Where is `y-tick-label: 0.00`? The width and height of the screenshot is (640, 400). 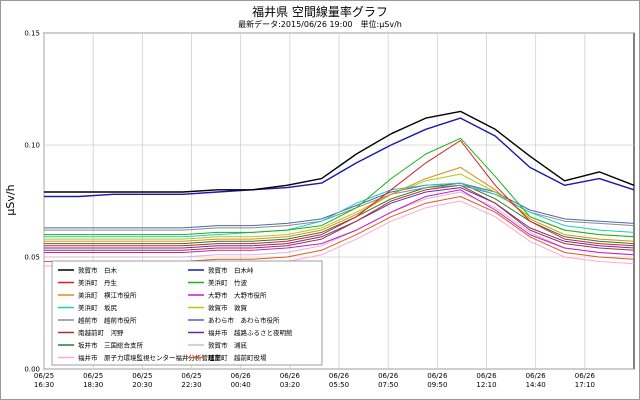
y-tick-label: 0.00 is located at coordinates (32, 370).